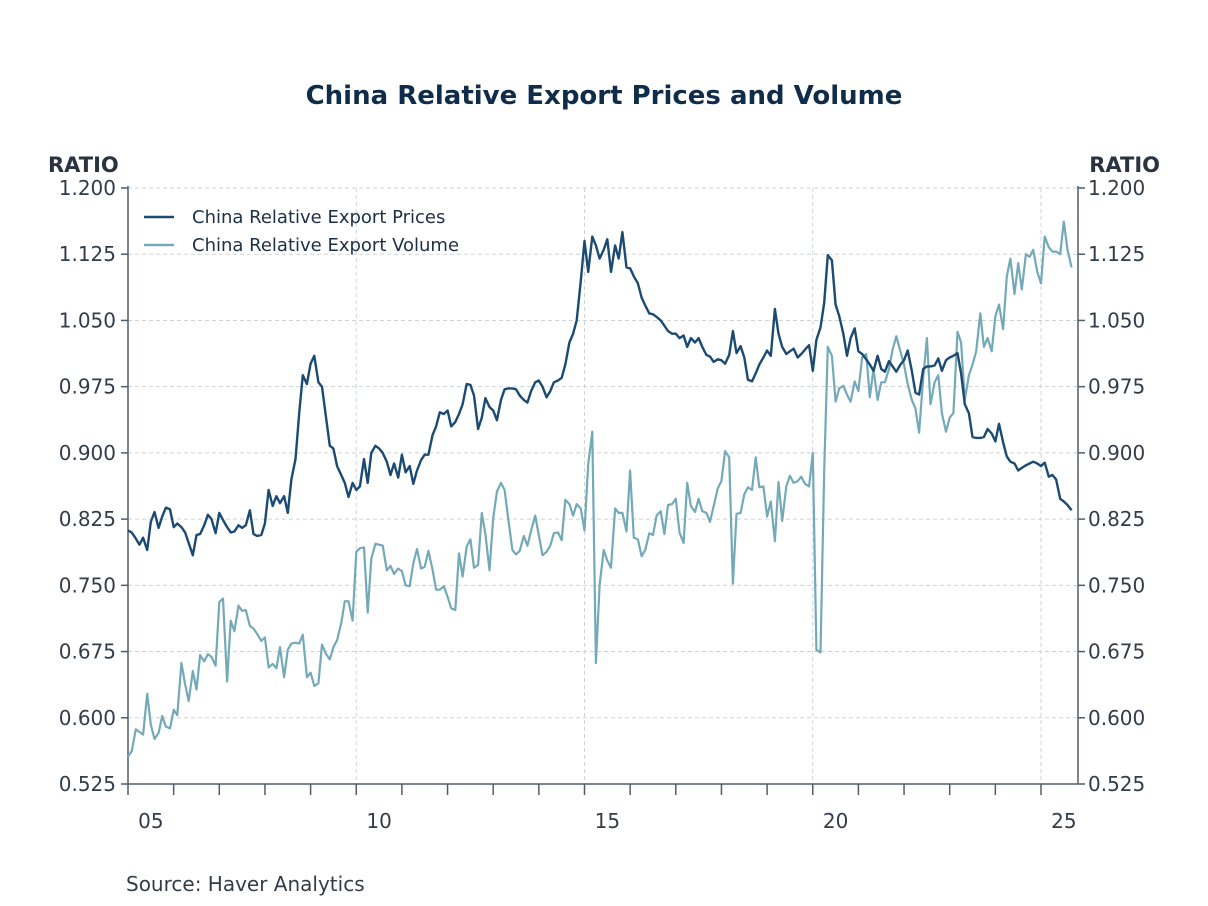 This screenshot has width=1208, height=906. I want to click on left-ytick-label: 0.675, so click(87, 652).